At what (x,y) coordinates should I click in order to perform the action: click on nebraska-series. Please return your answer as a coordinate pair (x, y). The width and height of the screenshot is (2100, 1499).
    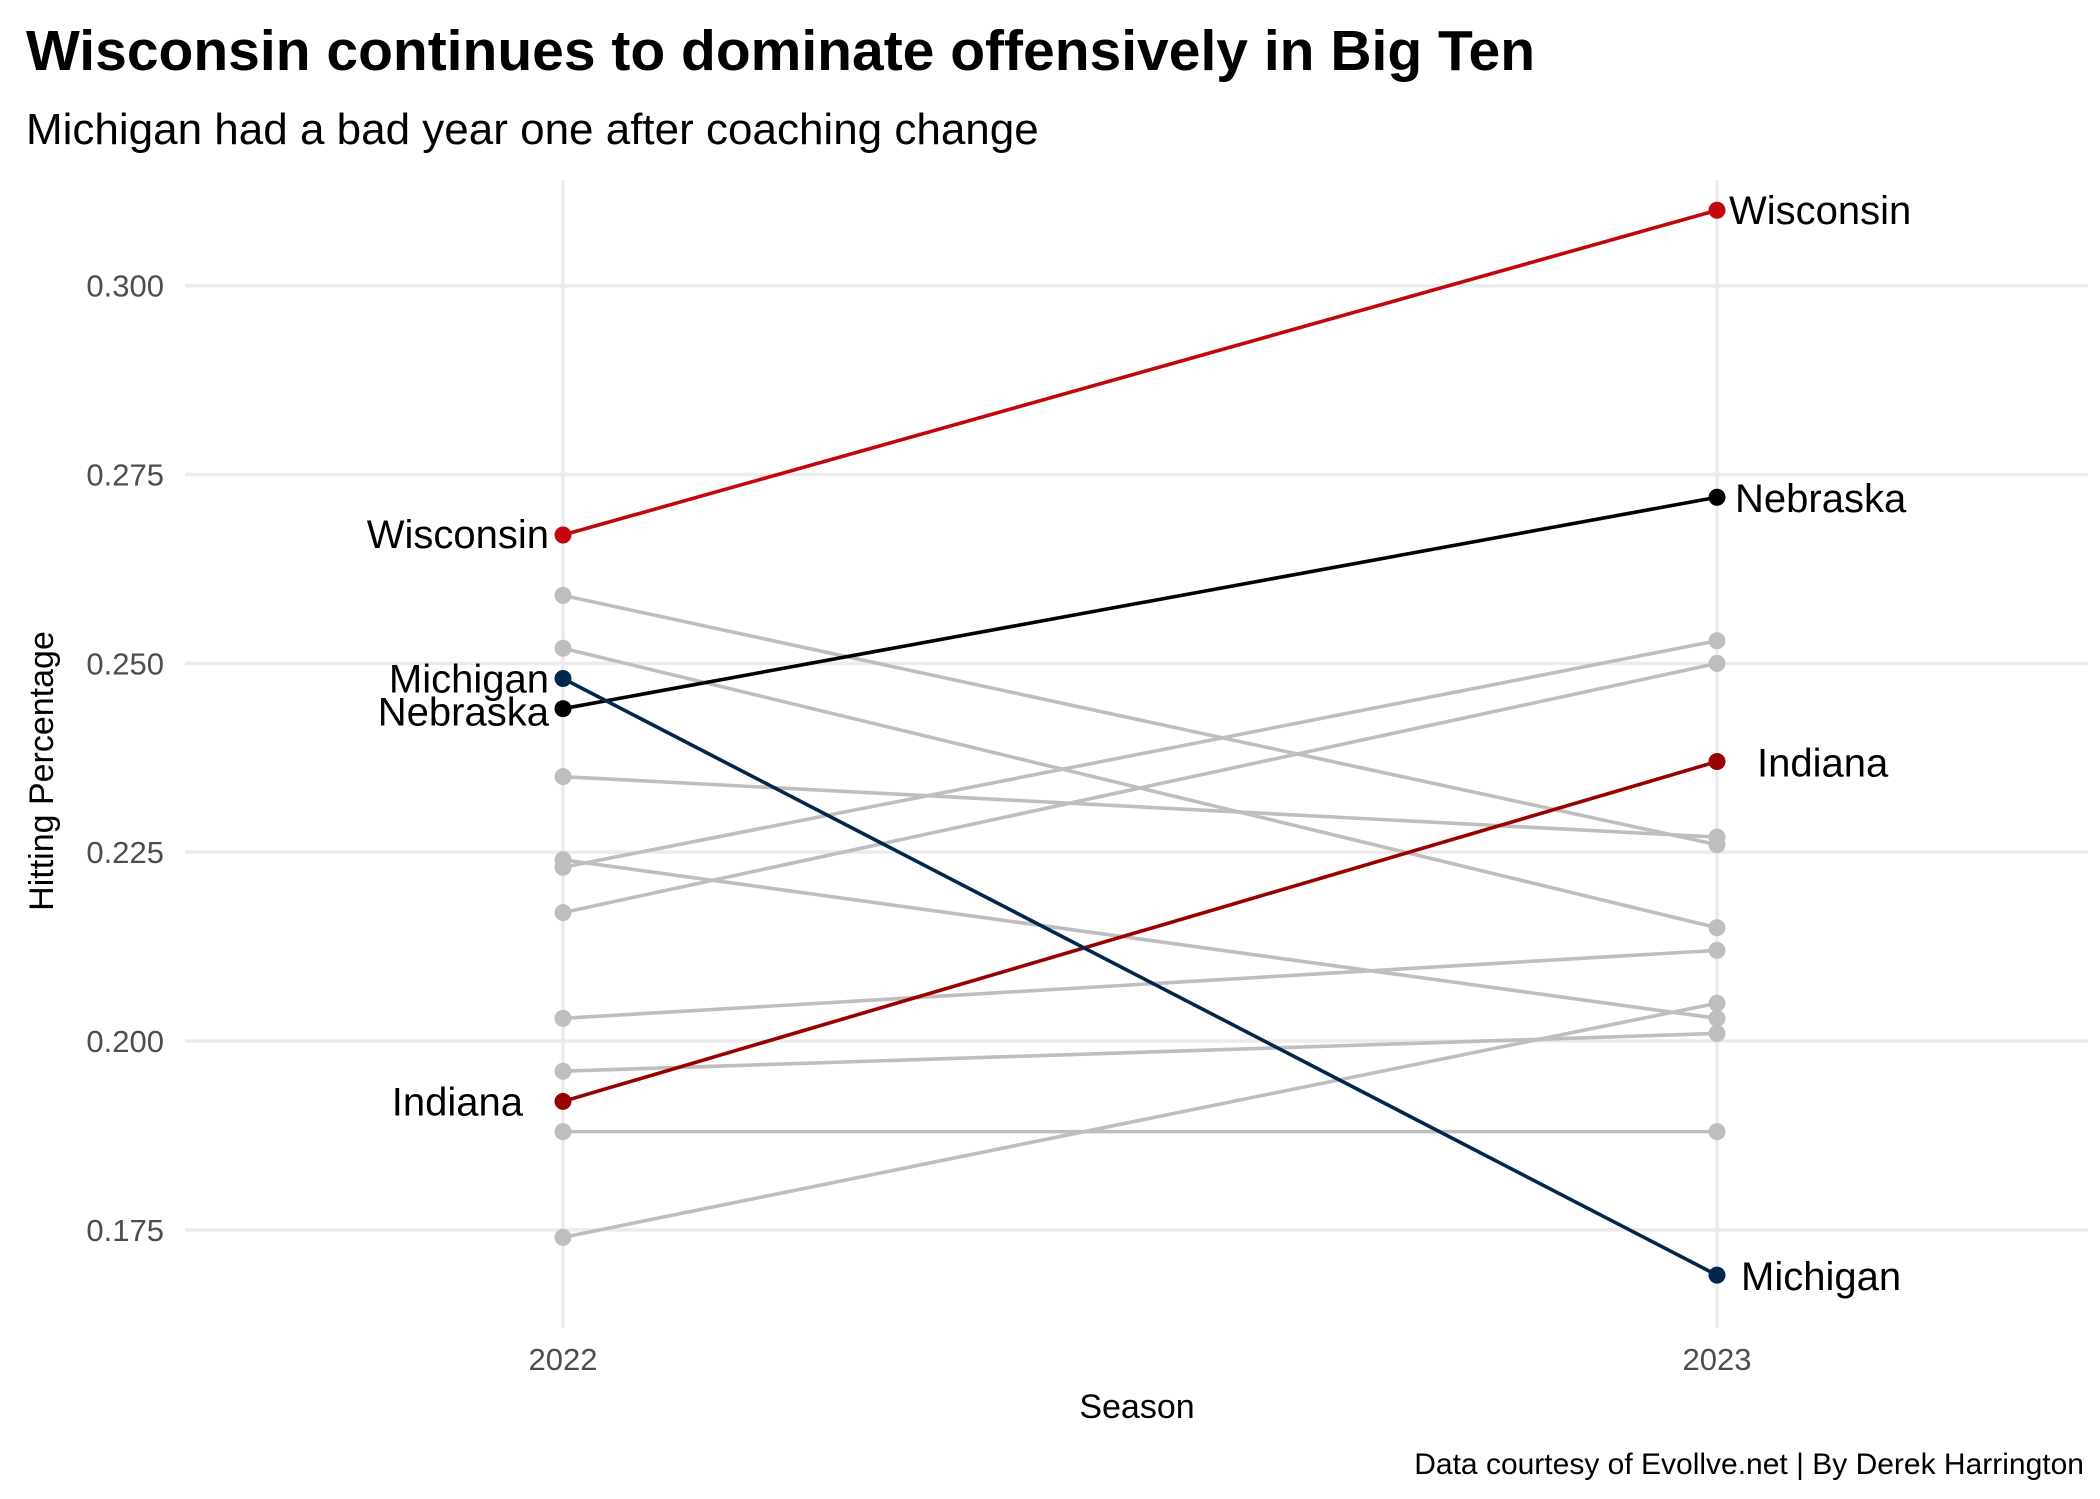
    Looking at the image, I should click on (1140, 603).